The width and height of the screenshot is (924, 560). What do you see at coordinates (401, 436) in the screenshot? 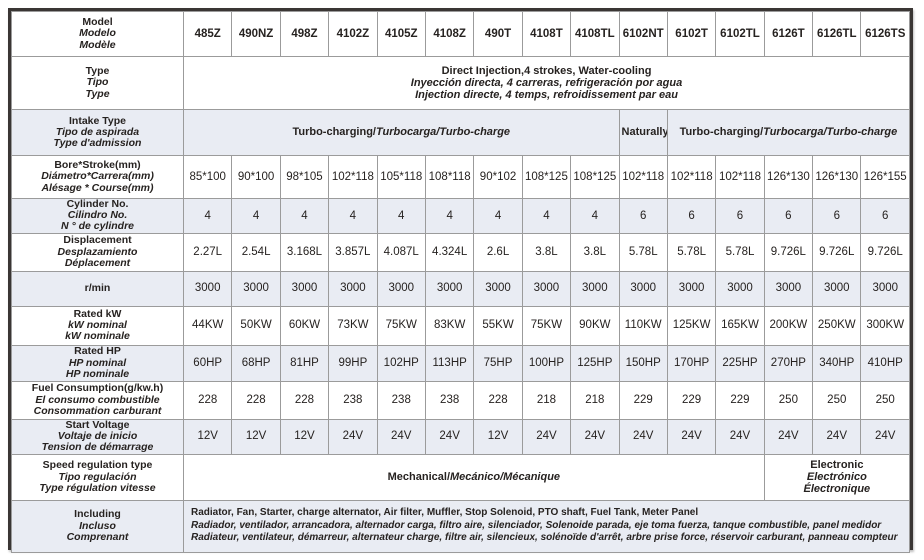
I see `start-voltage-value-4105Z: 24V` at bounding box center [401, 436].